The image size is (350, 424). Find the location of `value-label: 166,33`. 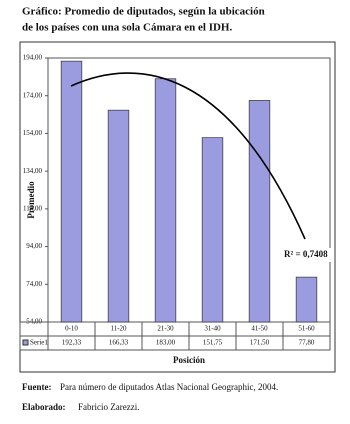

value-label: 166,33 is located at coordinates (119, 343).